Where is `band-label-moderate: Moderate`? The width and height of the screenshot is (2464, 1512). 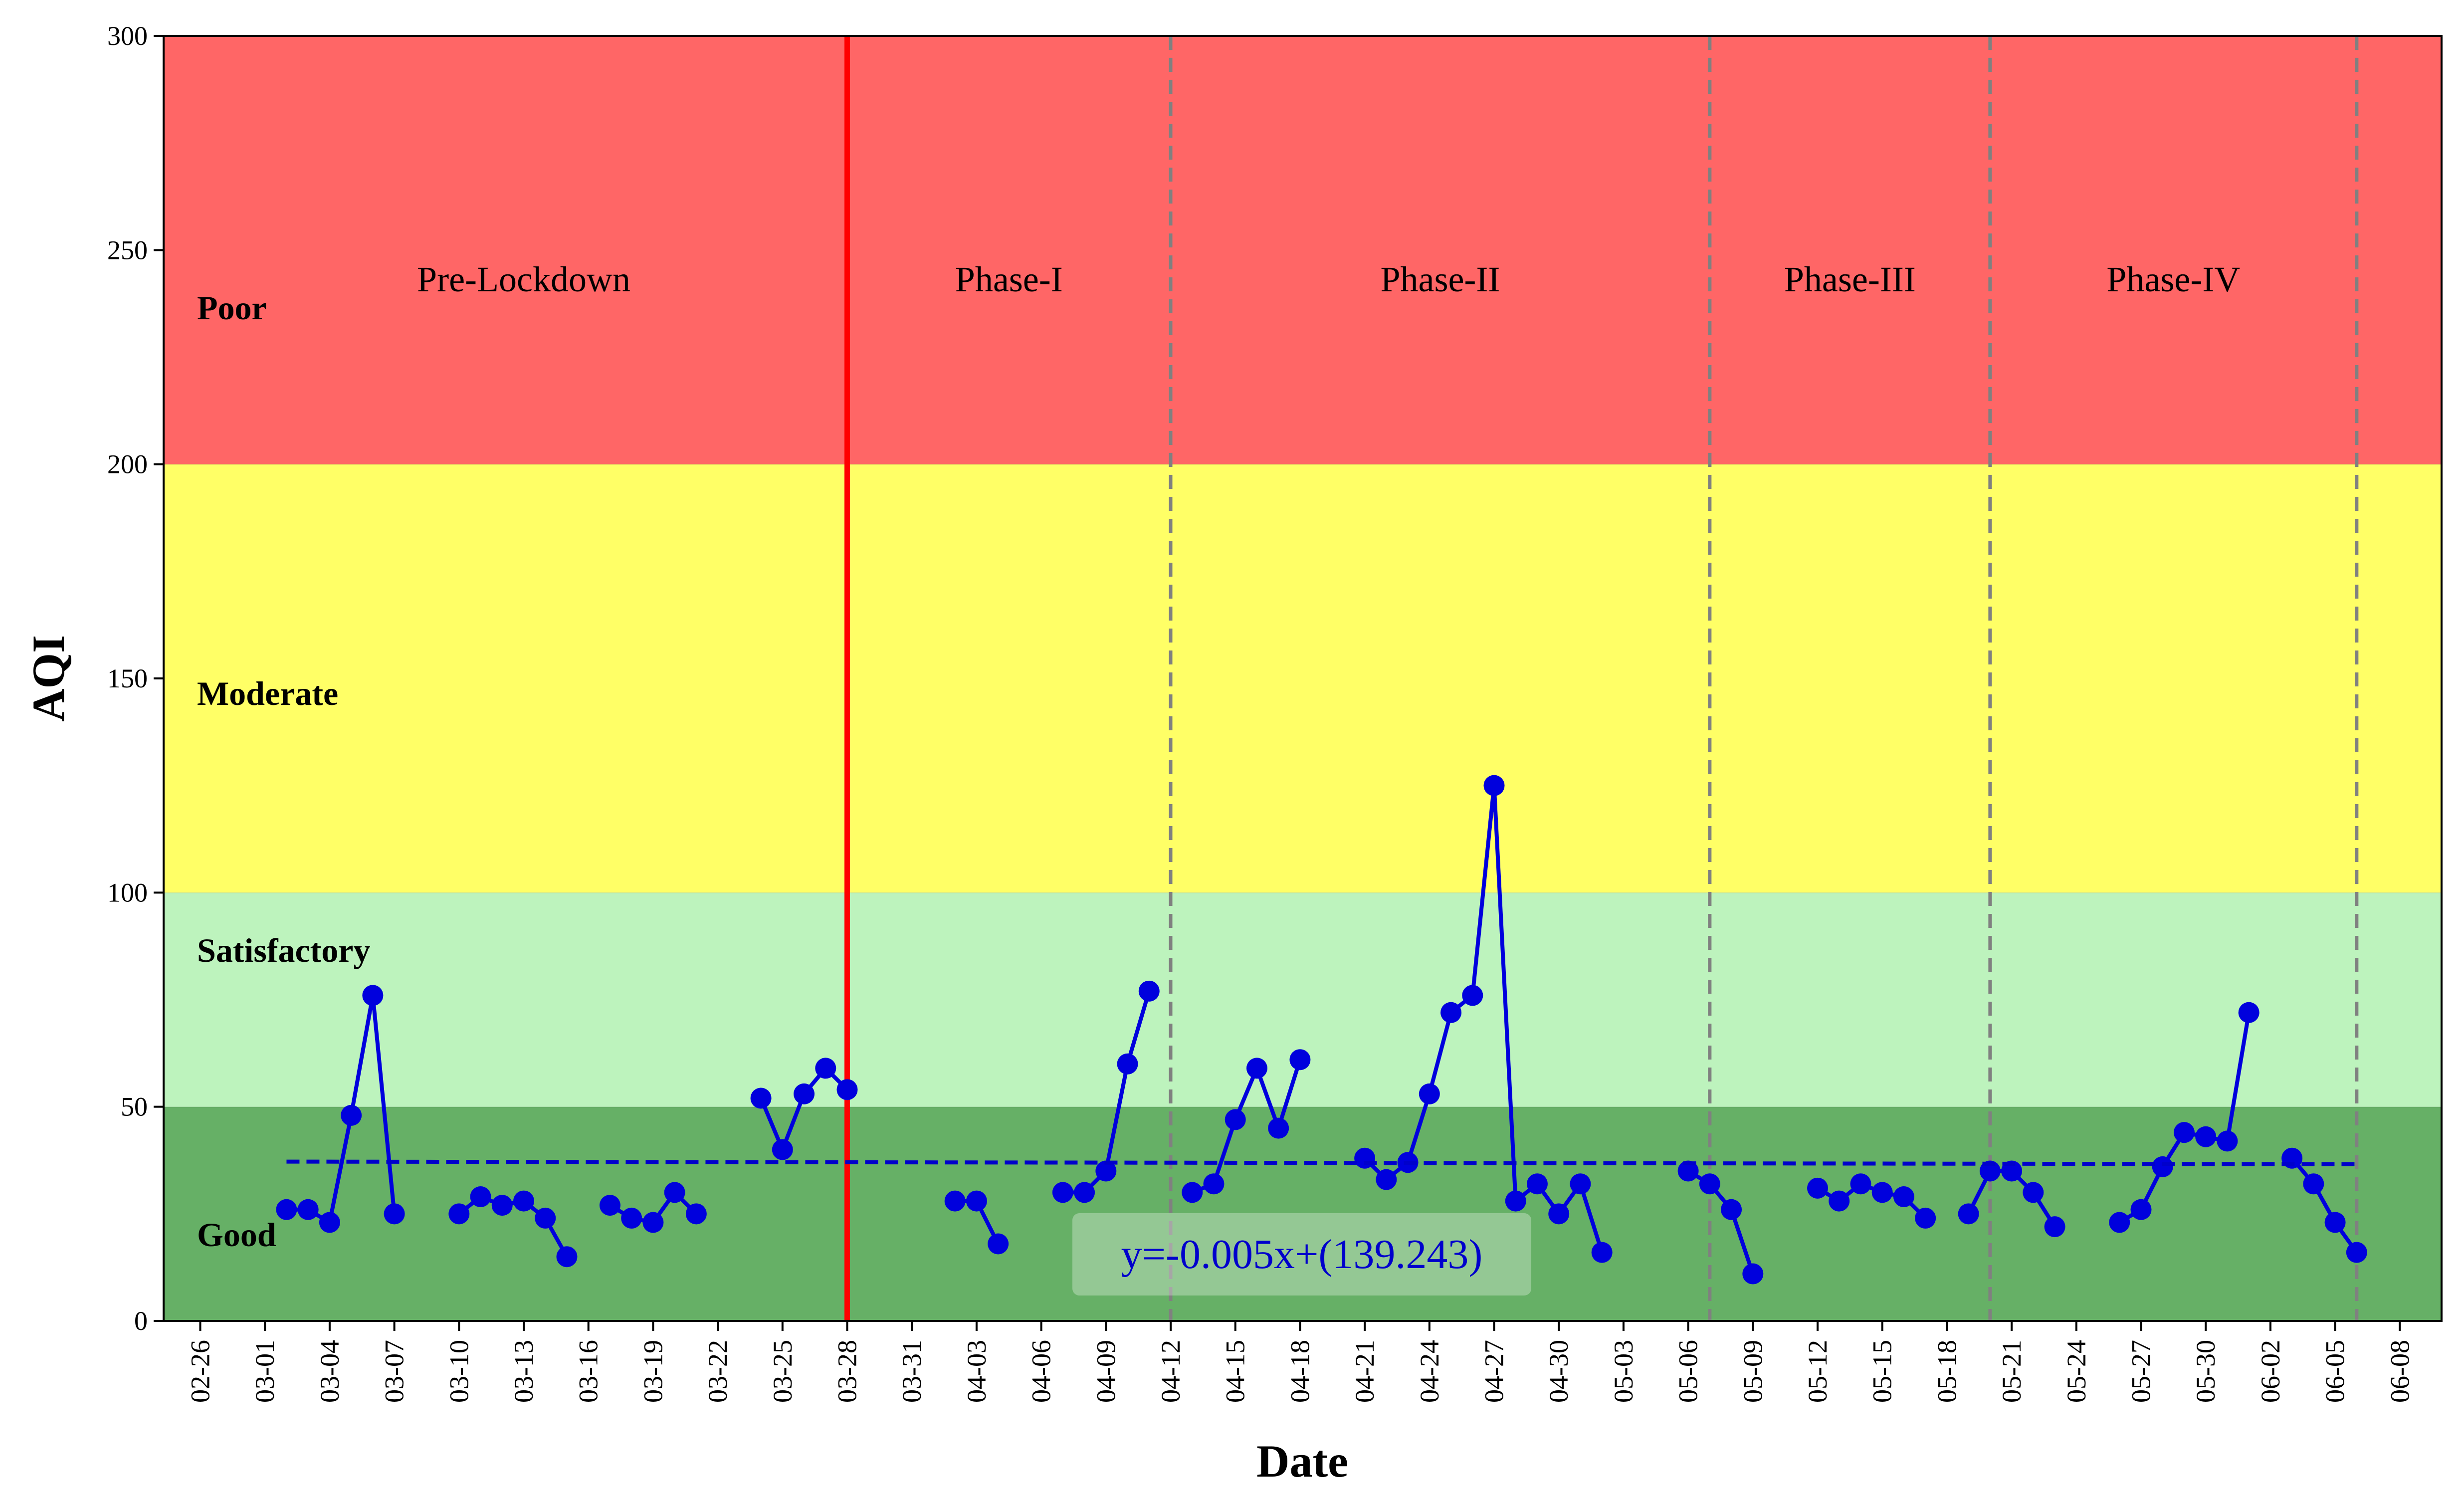
band-label-moderate: Moderate is located at coordinates (267, 693).